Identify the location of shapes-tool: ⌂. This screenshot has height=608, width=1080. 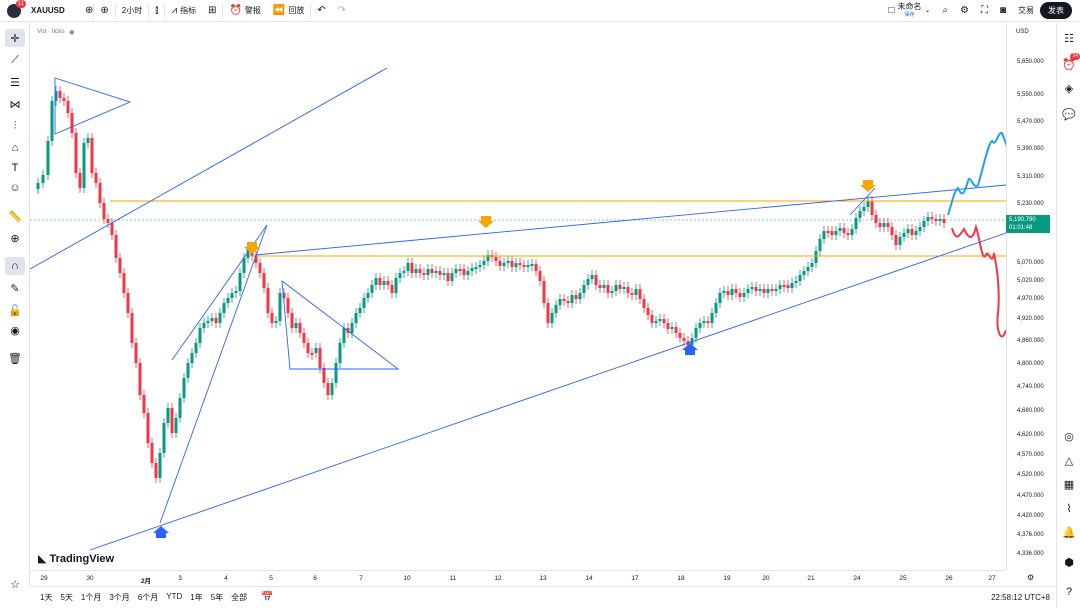
(15, 148).